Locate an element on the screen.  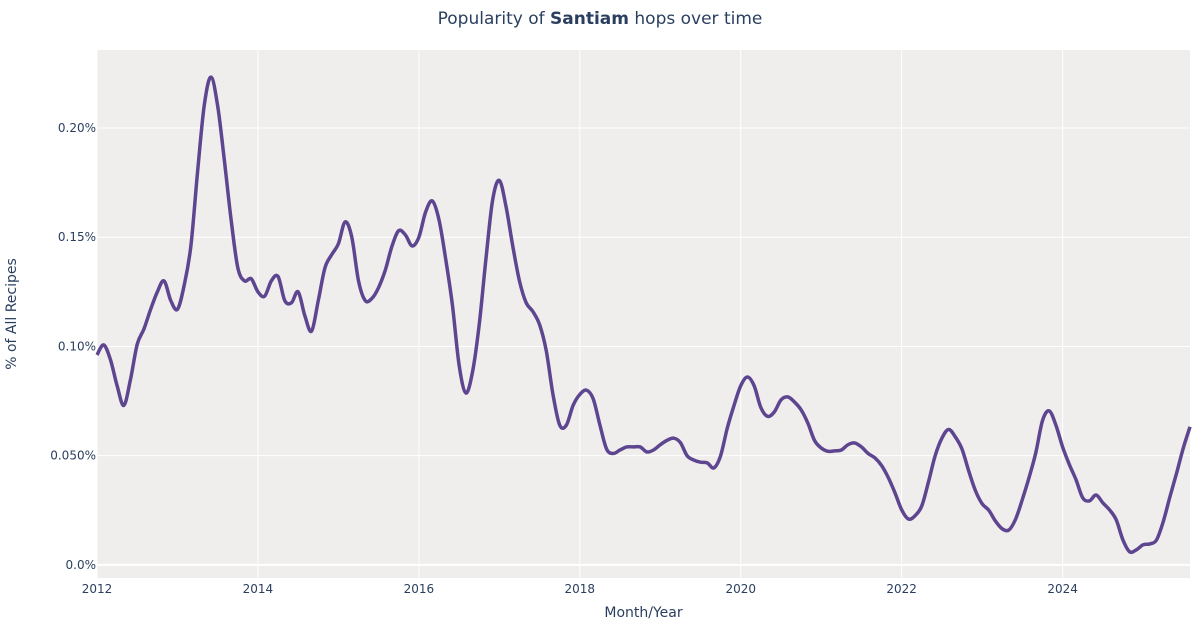
y-tick-label: 0.050% is located at coordinates (73, 456).